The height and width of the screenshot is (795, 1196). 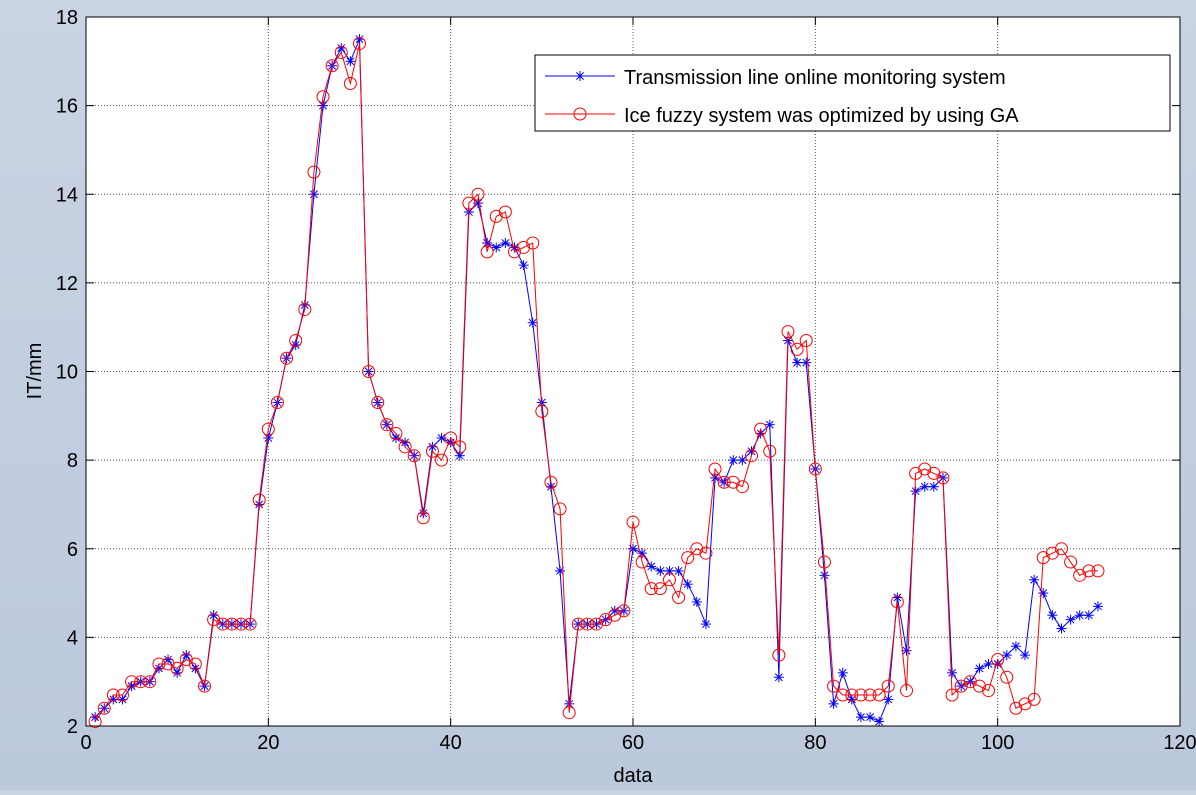 I want to click on circle-marker-icon, so click(x=580, y=114).